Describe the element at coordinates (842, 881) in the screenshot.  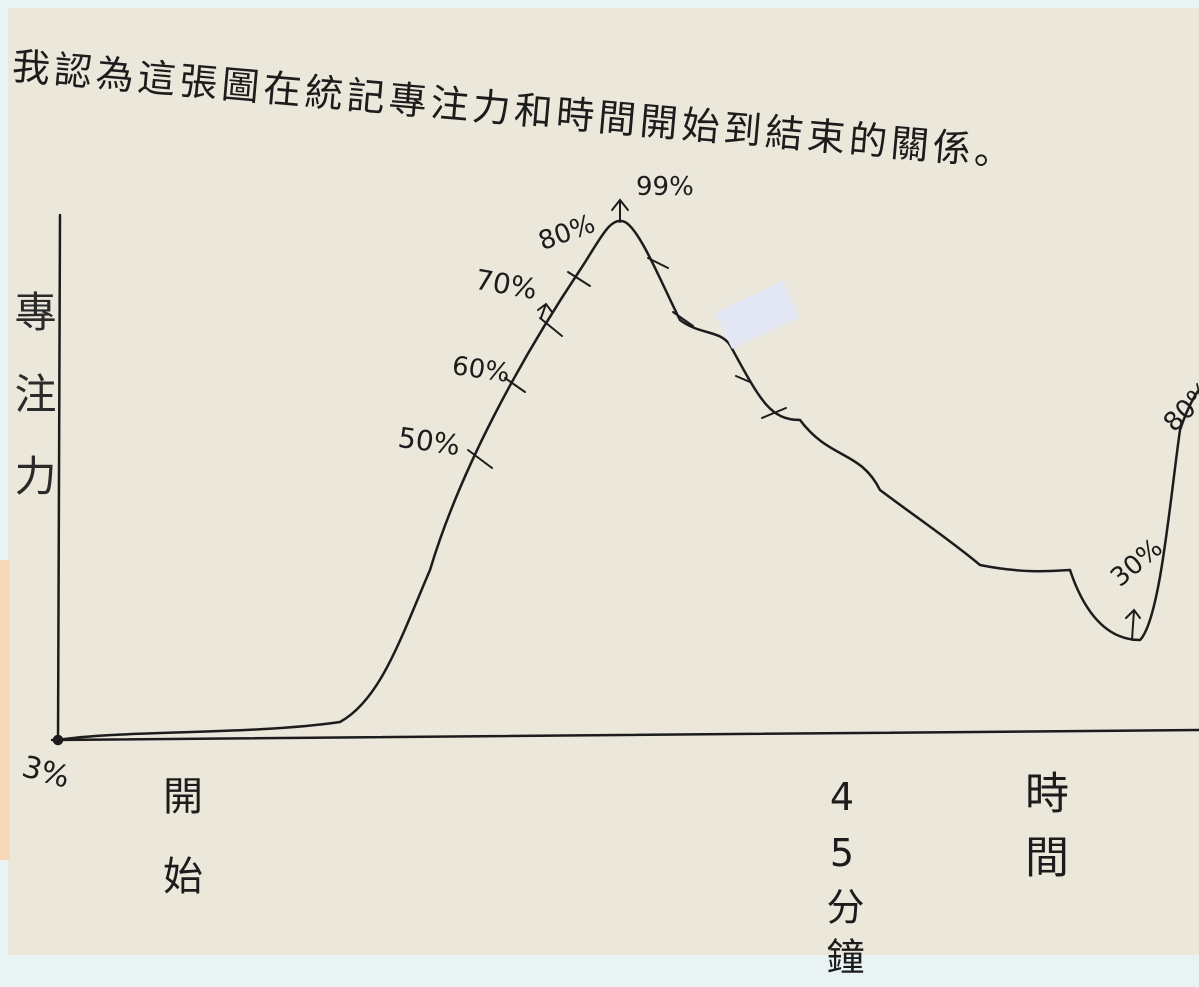
I see `x-label-45min: 45分鐘` at that location.